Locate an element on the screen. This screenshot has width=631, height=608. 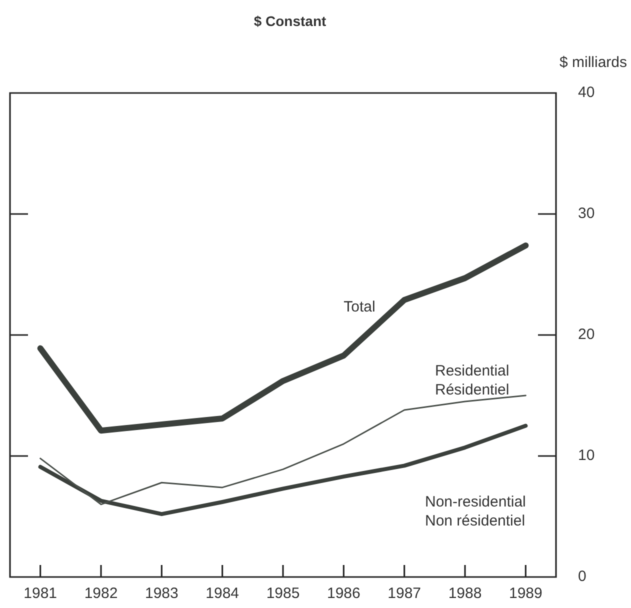
x-tick-label: 1985 is located at coordinates (283, 593).